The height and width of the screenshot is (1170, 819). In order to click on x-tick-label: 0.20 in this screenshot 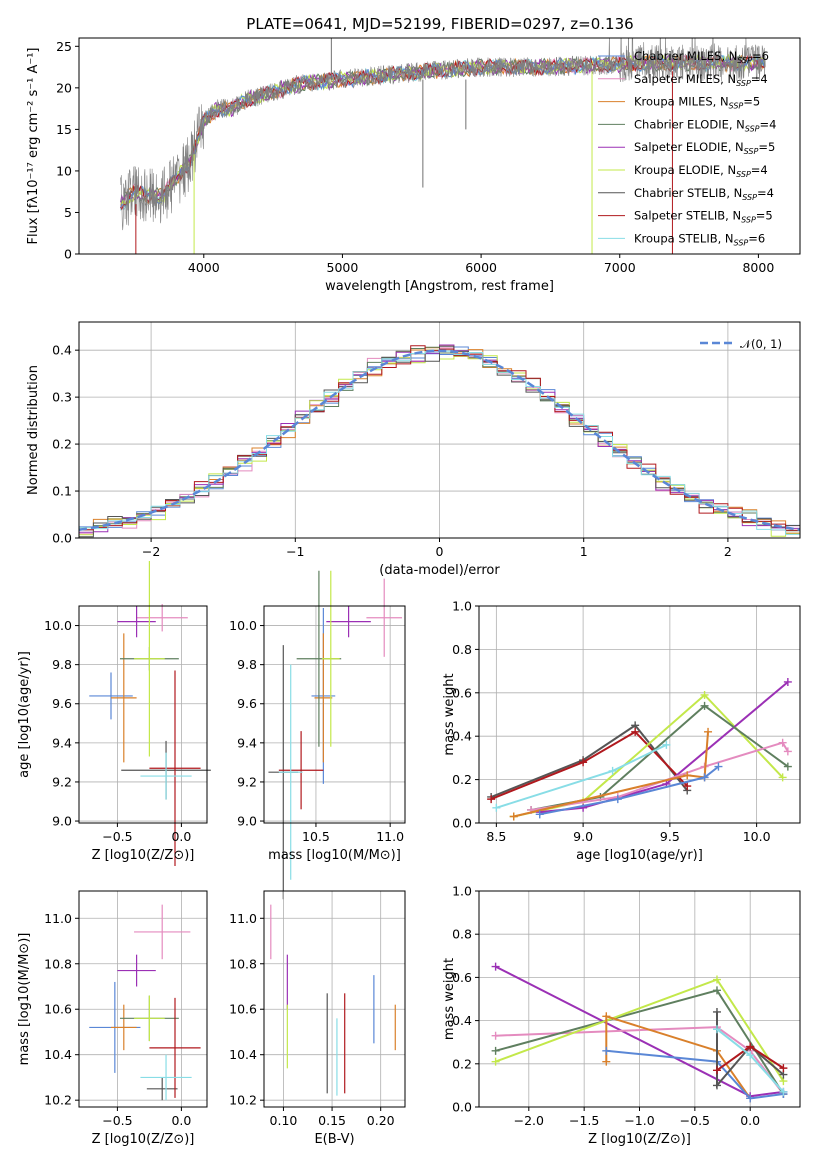, I will do `click(381, 1120)`.